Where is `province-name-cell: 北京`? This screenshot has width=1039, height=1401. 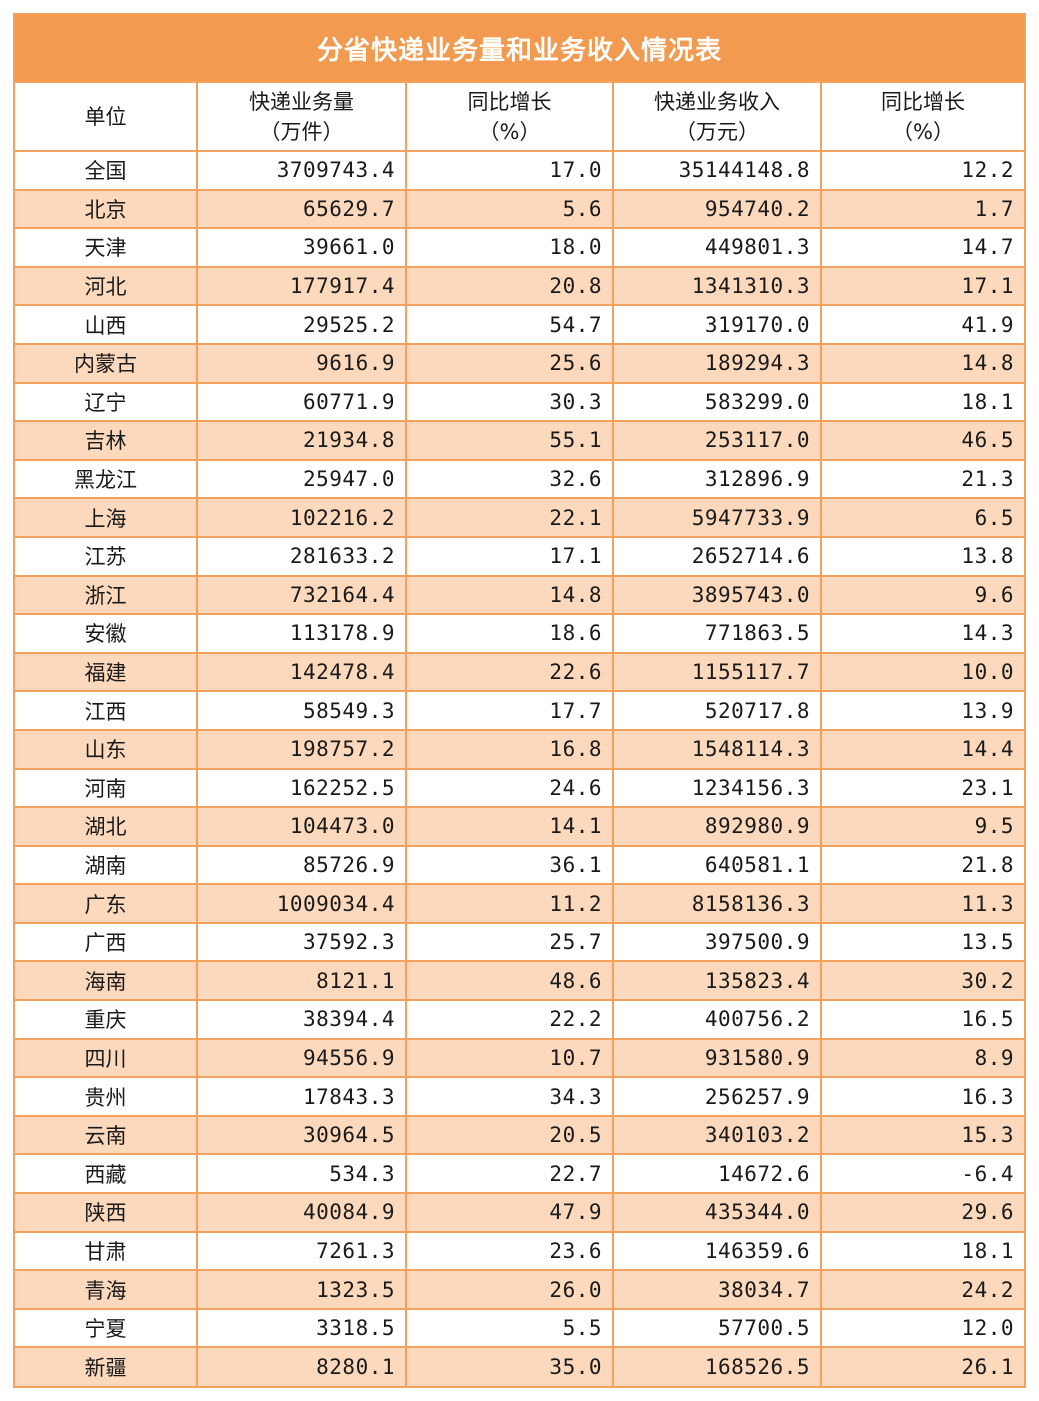
province-name-cell: 北京 is located at coordinates (106, 209).